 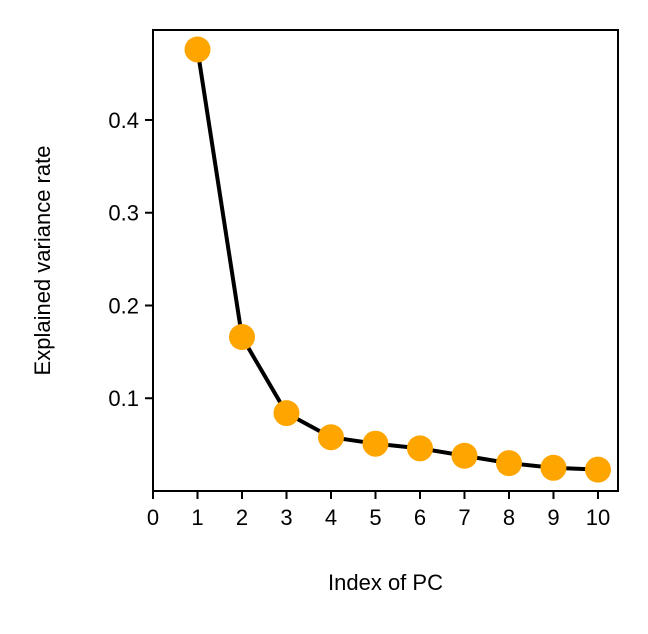 I want to click on x-tick-label: 1, so click(x=197, y=517).